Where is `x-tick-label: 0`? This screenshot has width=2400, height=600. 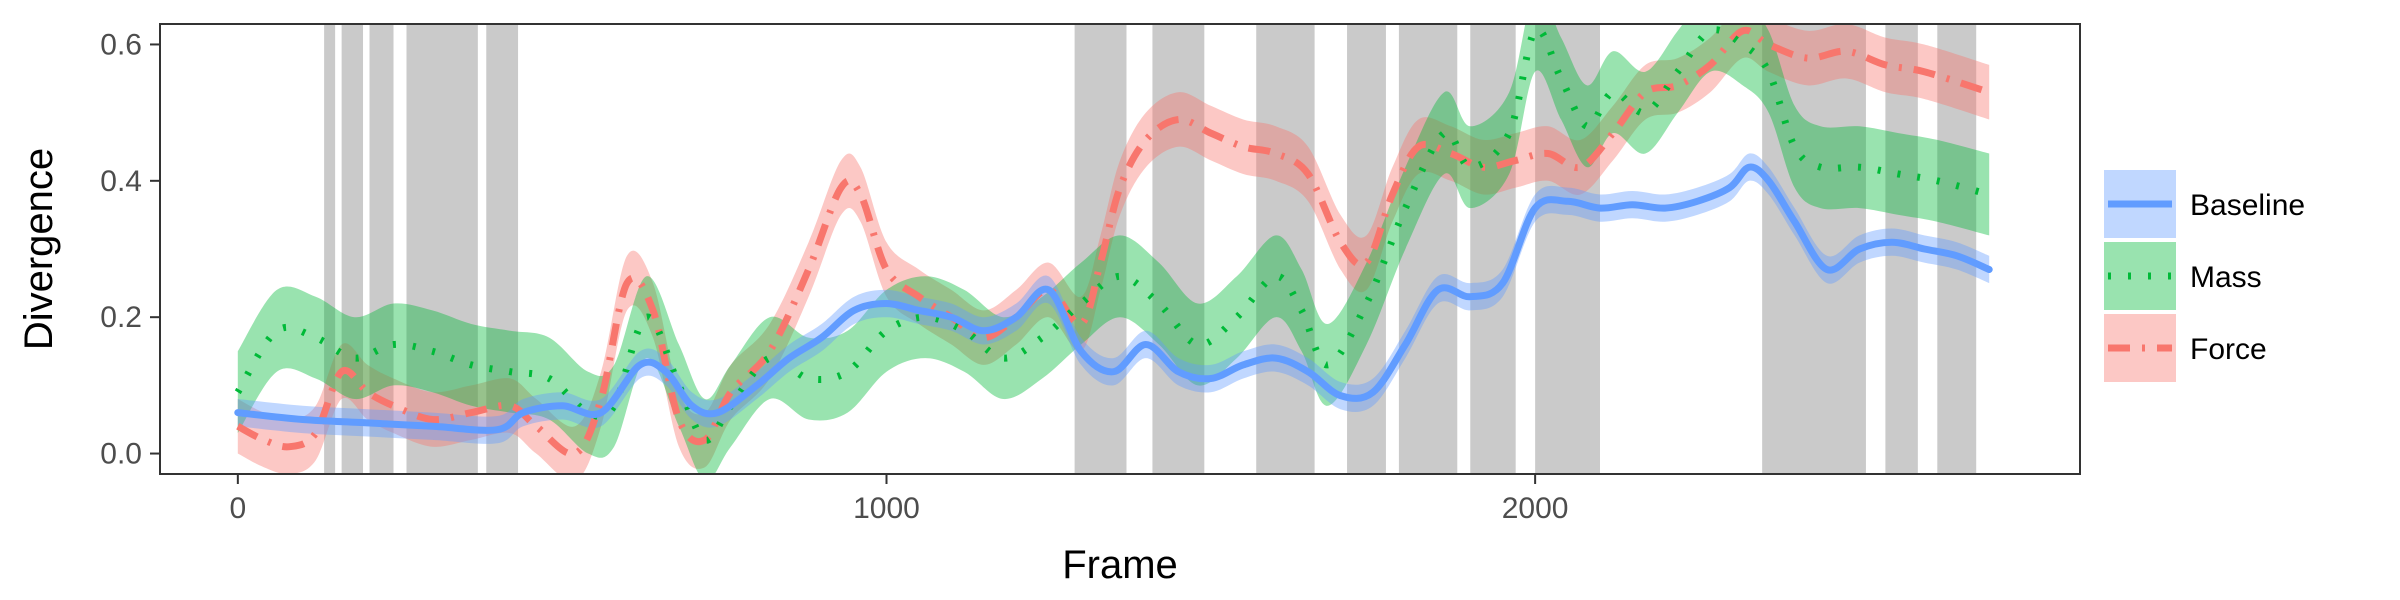
x-tick-label: 0 is located at coordinates (237, 508).